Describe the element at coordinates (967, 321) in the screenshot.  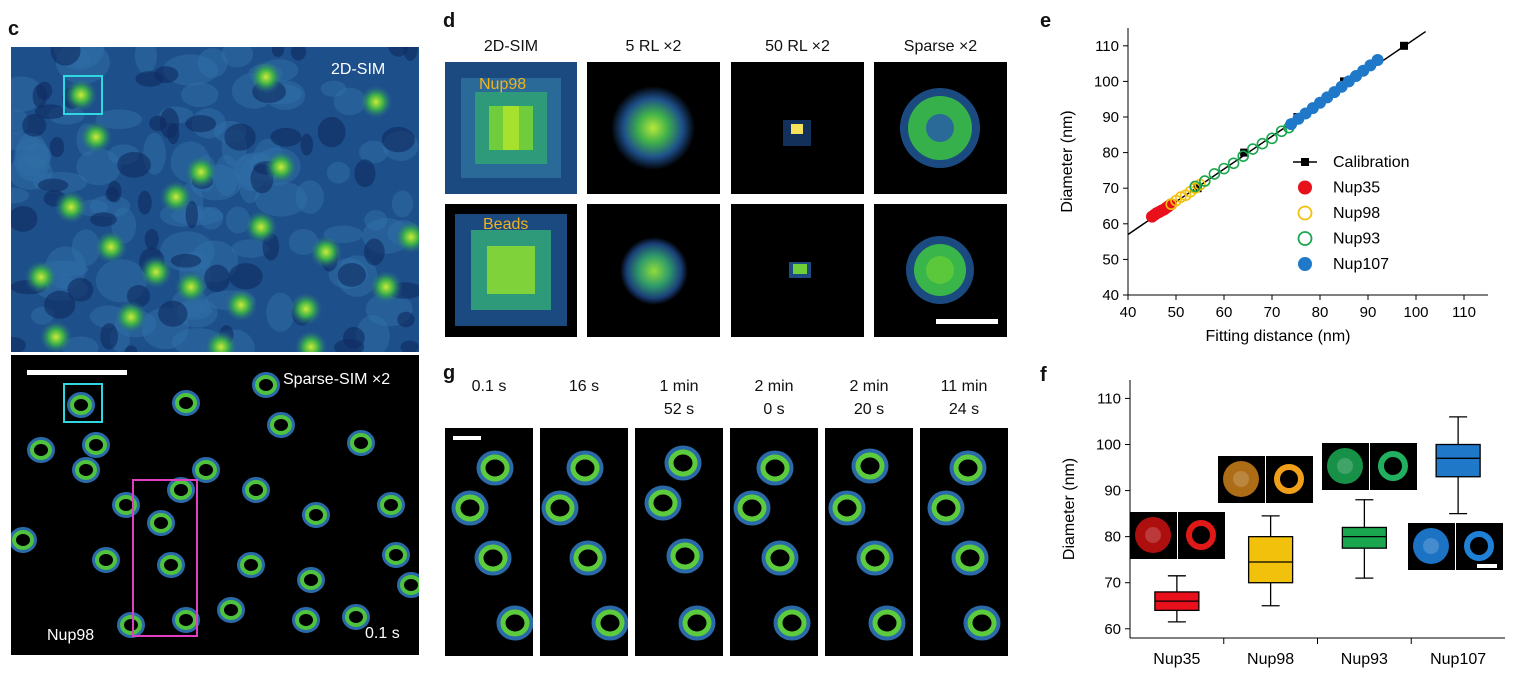
I see `beads-scale-bar` at that location.